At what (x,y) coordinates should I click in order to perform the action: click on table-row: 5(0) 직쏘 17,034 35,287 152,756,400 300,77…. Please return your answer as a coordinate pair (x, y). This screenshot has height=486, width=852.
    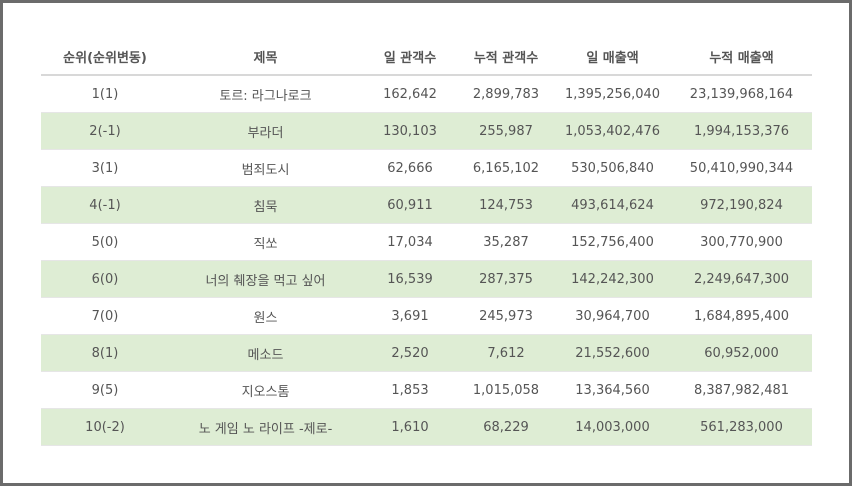
    Looking at the image, I should click on (426, 242).